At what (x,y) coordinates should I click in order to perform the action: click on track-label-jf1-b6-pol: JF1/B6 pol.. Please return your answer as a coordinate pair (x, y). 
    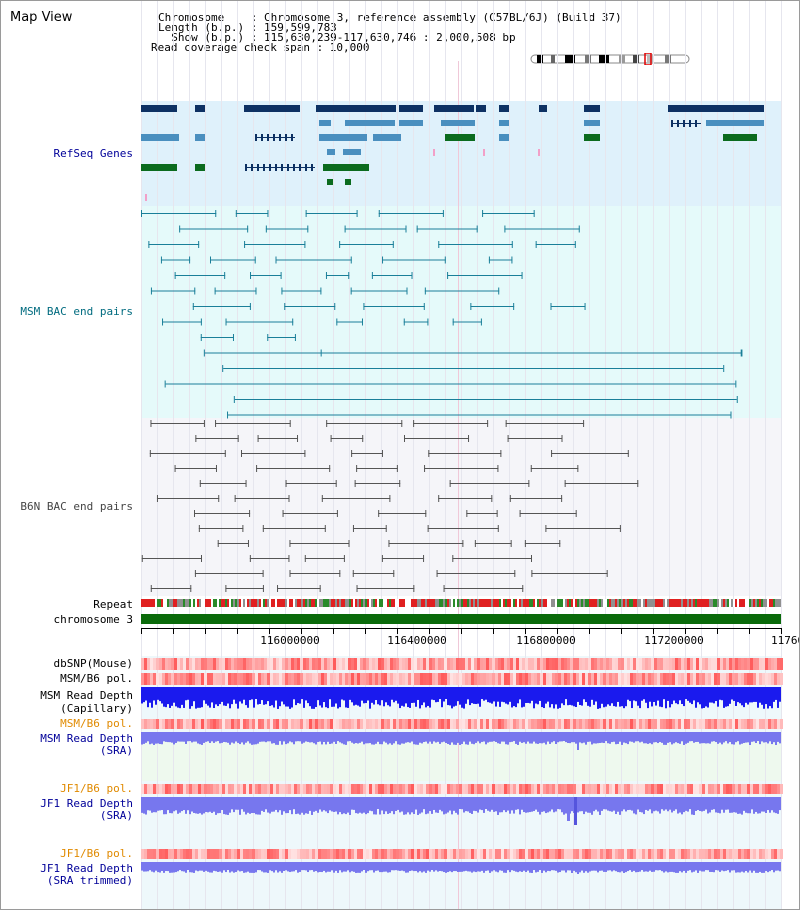
    Looking at the image, I should click on (96, 788).